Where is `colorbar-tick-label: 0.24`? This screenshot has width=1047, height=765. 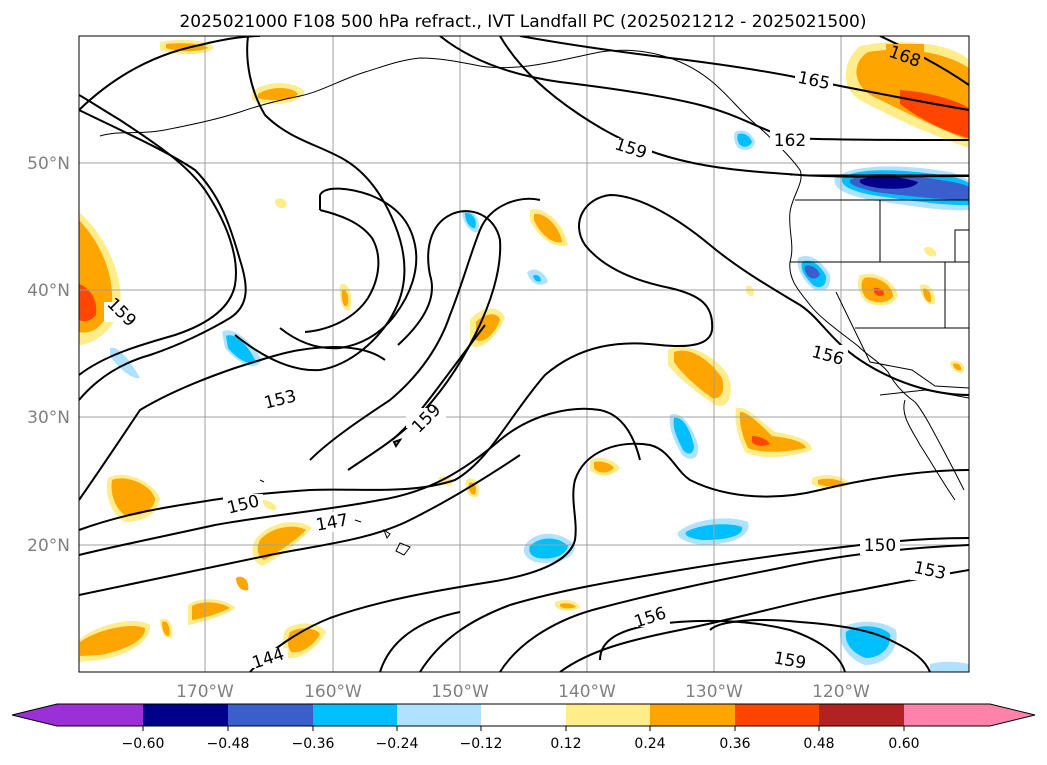 colorbar-tick-label: 0.24 is located at coordinates (649, 744).